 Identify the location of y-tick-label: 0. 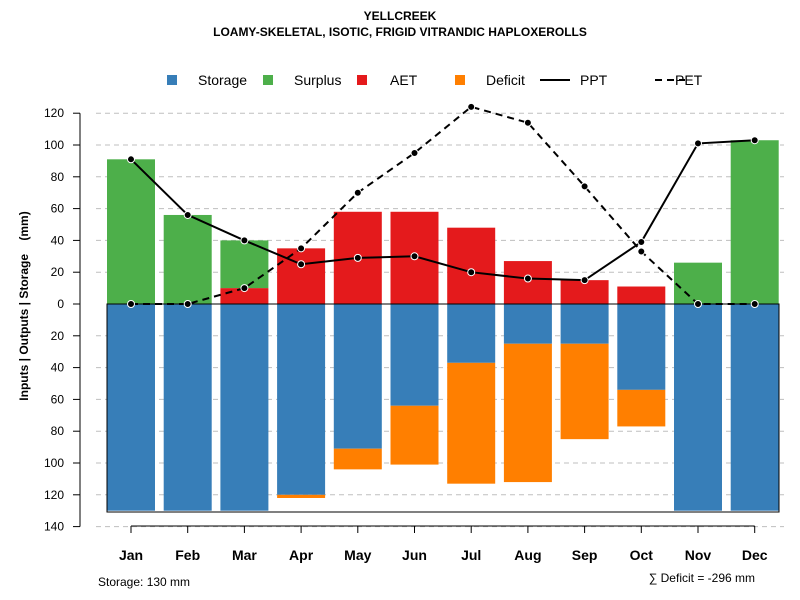
(60, 304).